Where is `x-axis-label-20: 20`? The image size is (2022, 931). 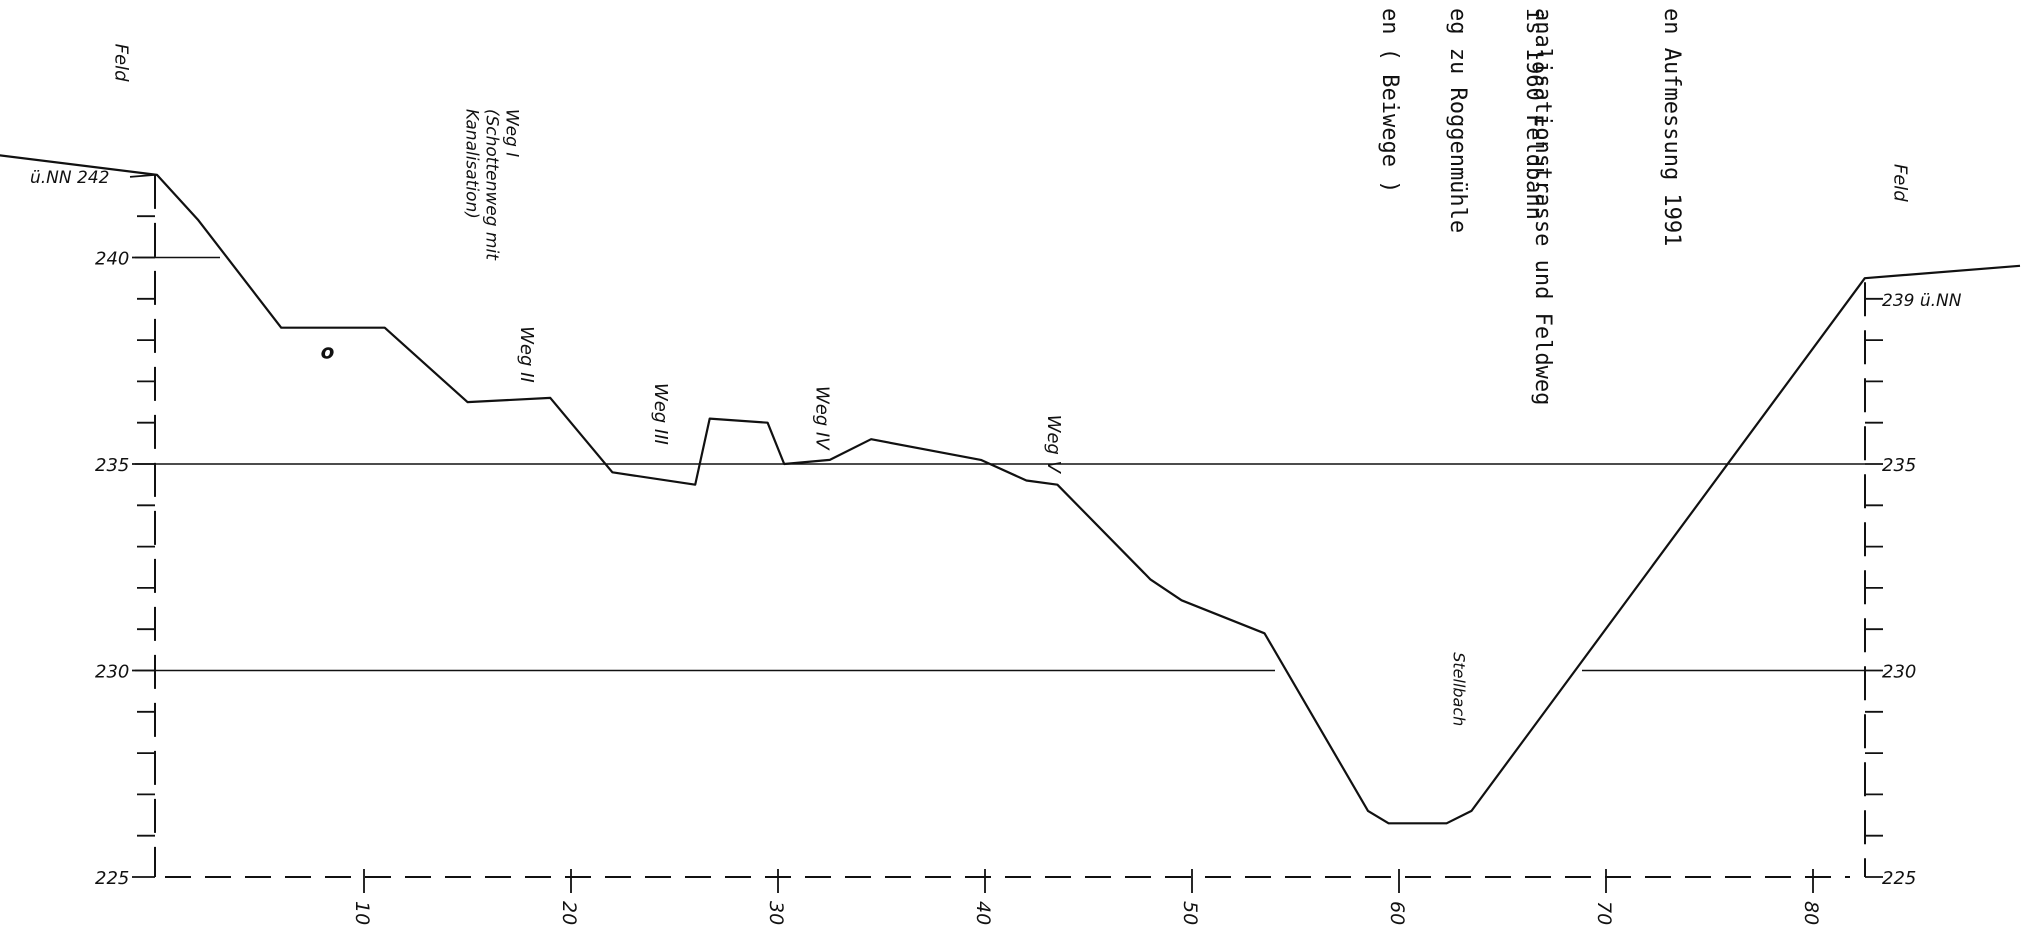 x-axis-label-20: 20 is located at coordinates (569, 913).